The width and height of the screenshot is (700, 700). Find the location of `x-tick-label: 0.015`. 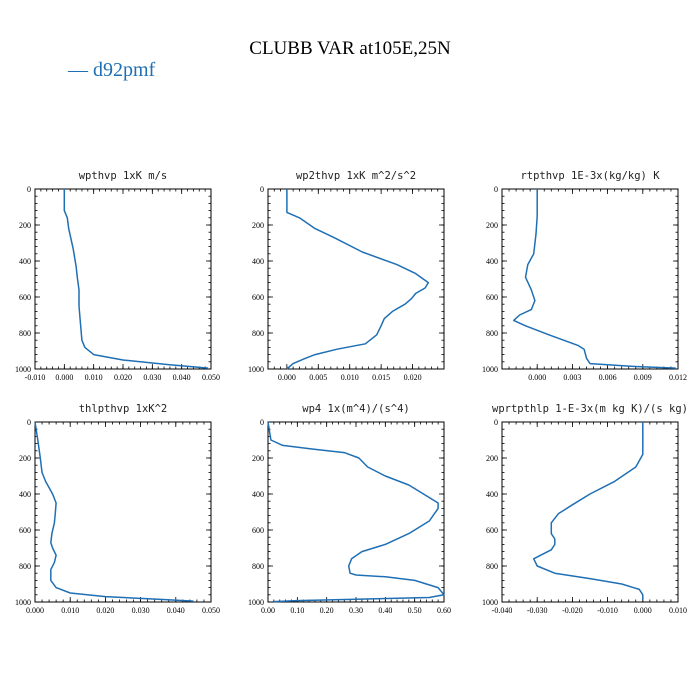

x-tick-label: 0.015 is located at coordinates (381, 377).